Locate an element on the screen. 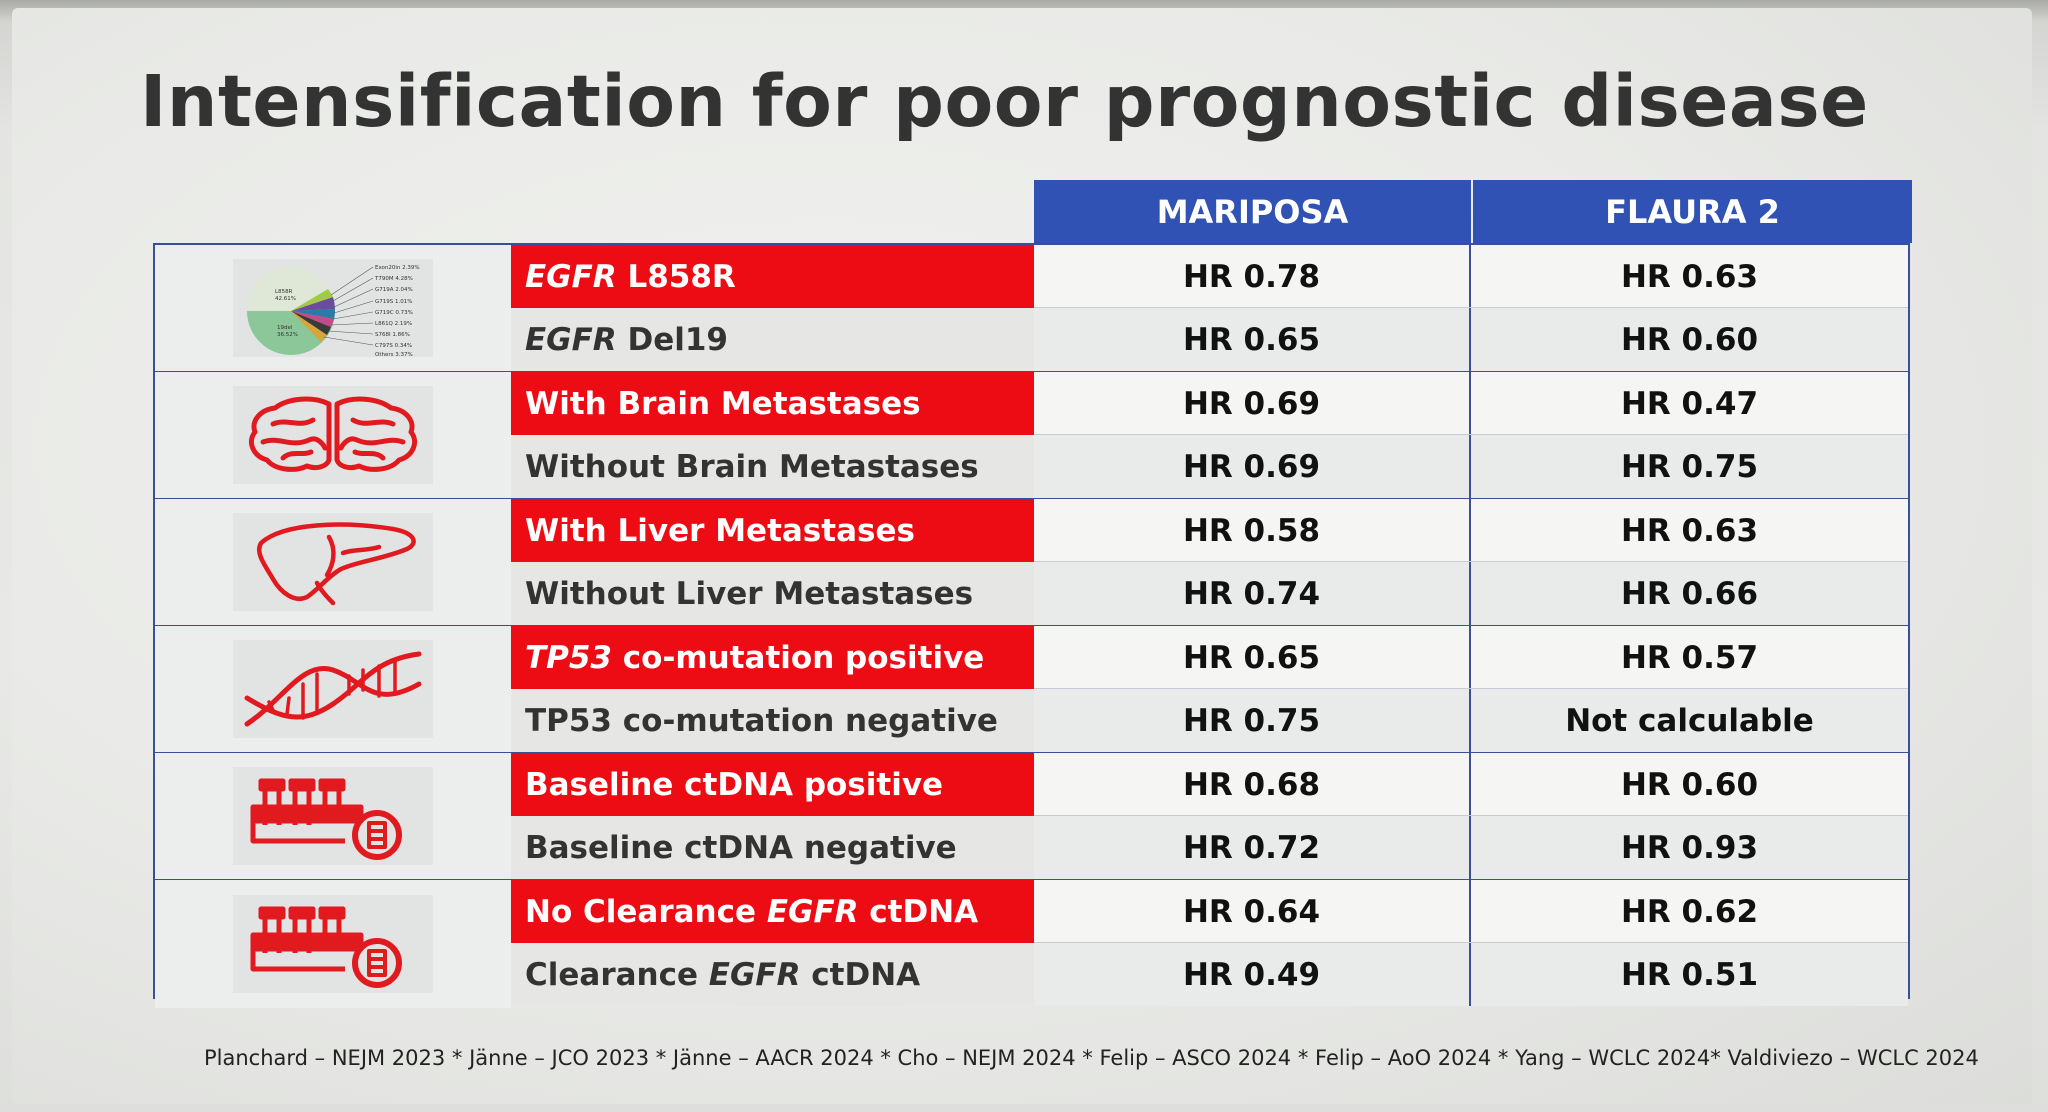 The image size is (2048, 1112). label-text-part: L858R is located at coordinates (676, 276).